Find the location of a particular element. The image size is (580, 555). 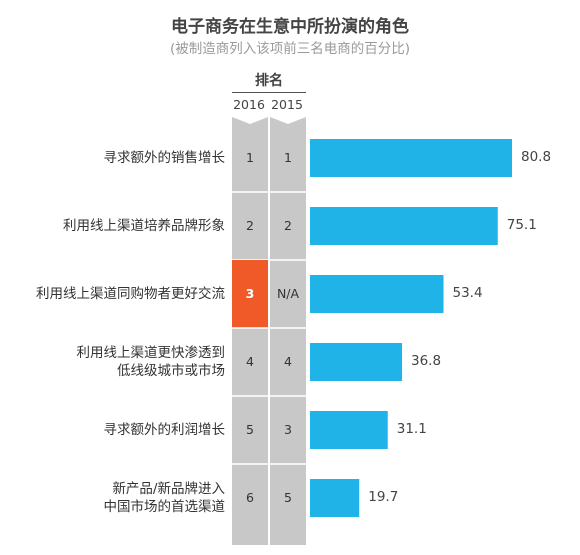

rank-cell-2016: 2 is located at coordinates (250, 225).